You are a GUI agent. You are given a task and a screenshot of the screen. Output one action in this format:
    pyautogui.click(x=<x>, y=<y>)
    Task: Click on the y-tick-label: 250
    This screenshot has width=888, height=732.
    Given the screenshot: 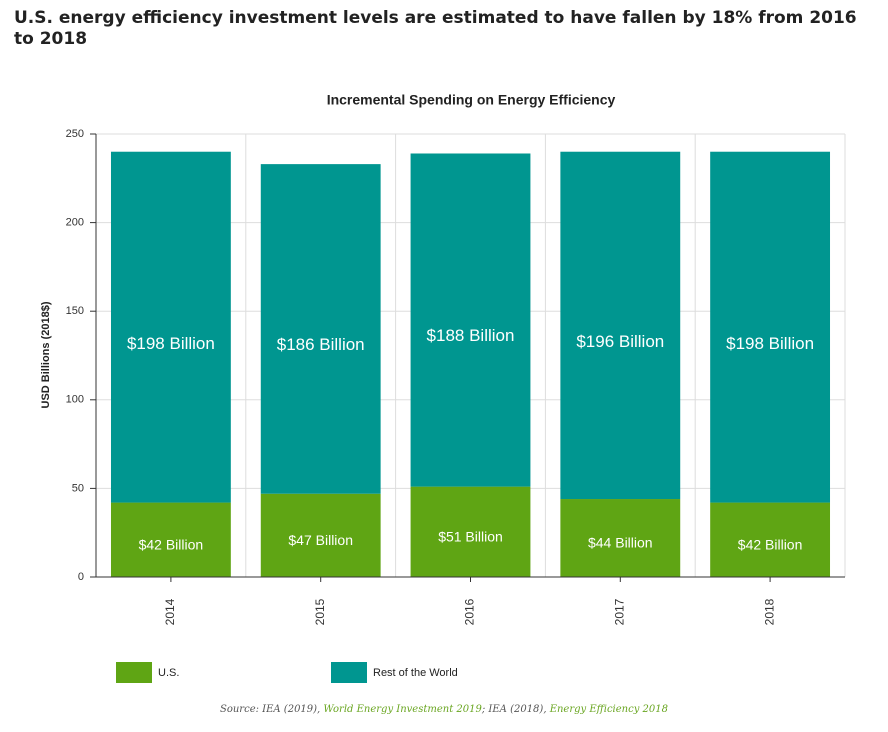 What is the action you would take?
    pyautogui.click(x=75, y=134)
    